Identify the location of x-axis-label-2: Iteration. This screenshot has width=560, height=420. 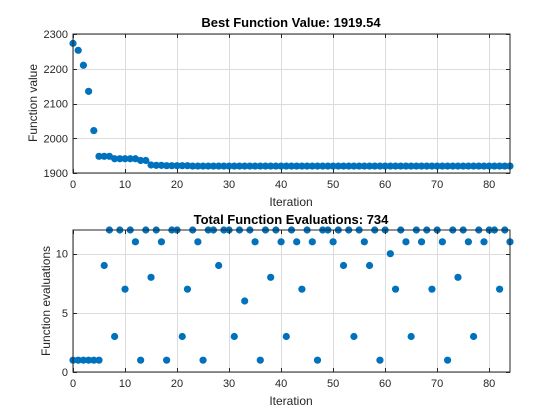
(290, 401).